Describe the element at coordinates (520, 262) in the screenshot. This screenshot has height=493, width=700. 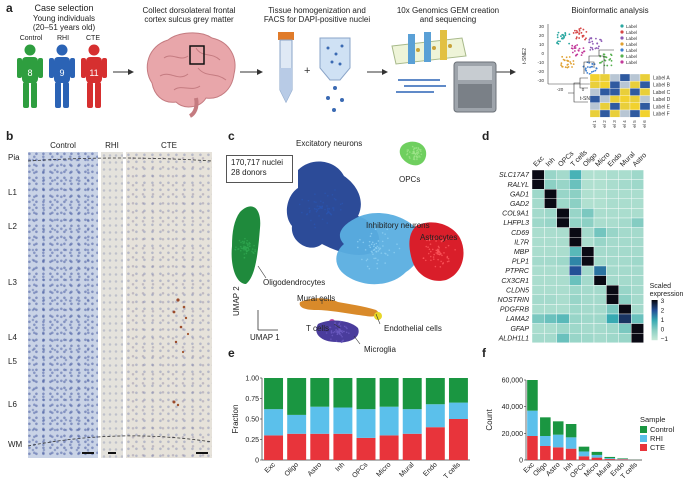
I see `gene-label: PLP1` at that location.